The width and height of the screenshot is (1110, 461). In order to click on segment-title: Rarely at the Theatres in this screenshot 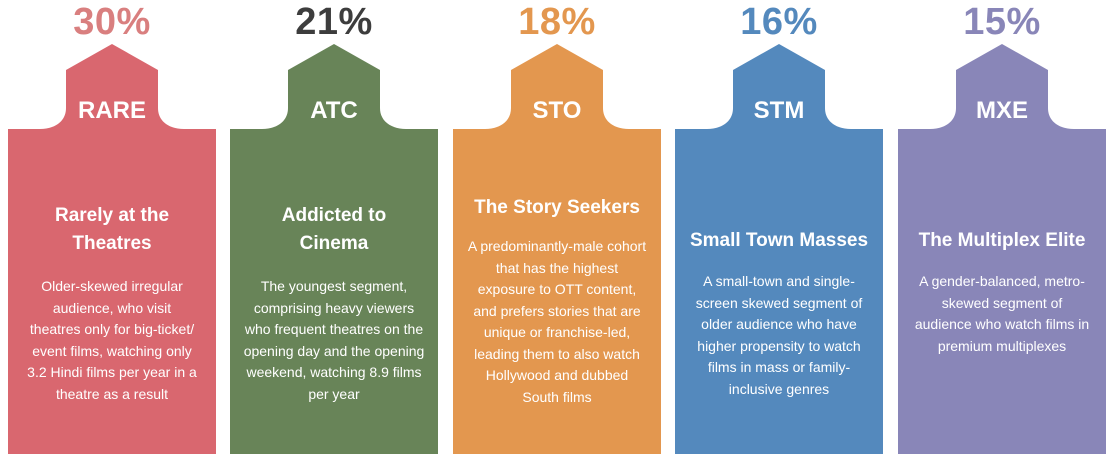, I will do `click(112, 229)`.